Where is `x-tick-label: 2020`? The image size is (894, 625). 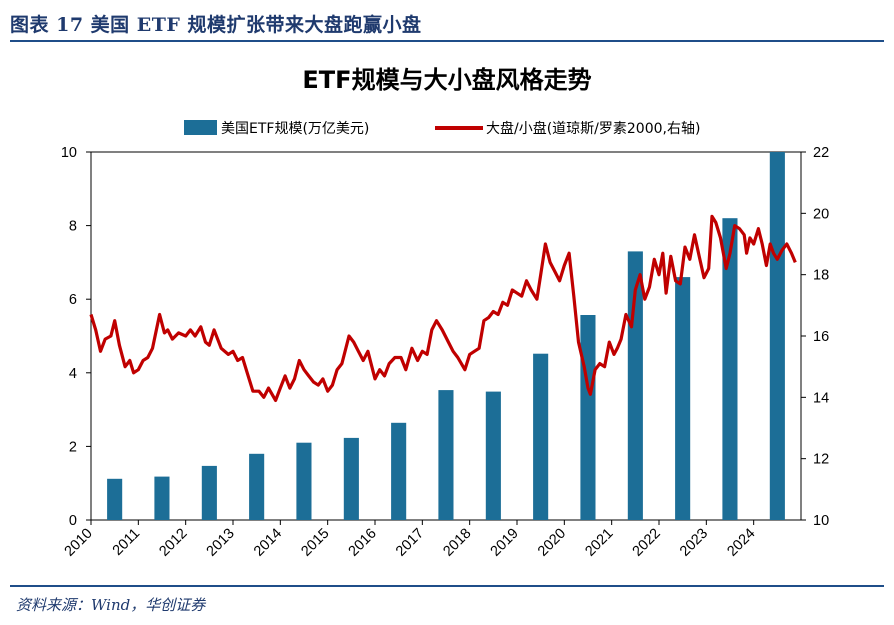 x-tick-label: 2020 is located at coordinates (552, 543).